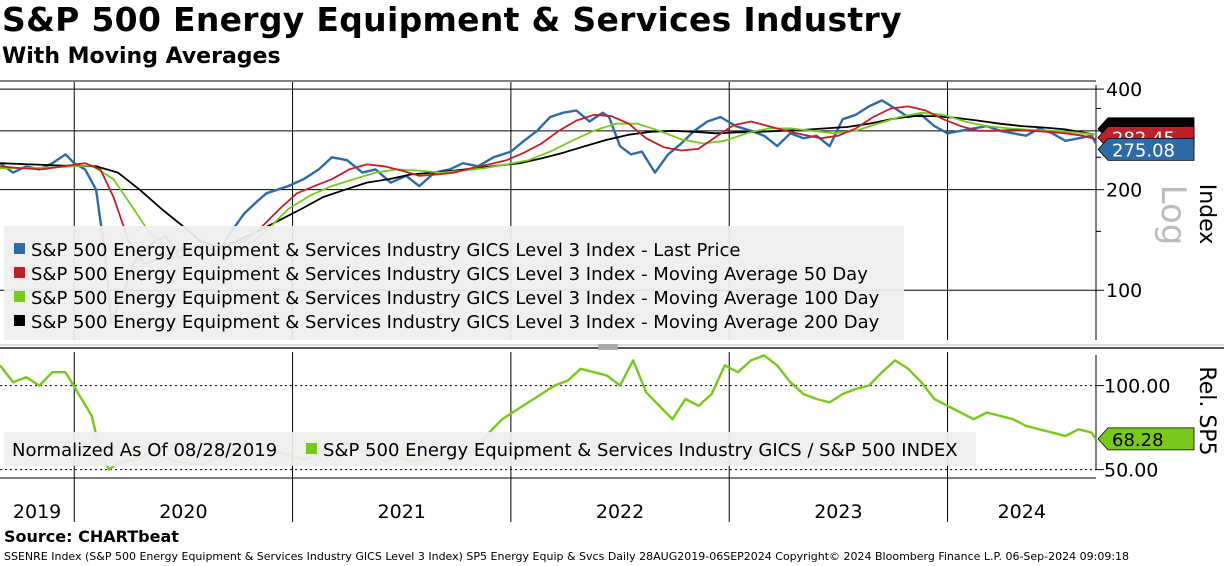  I want to click on legend-swatch-ma200, so click(19, 320).